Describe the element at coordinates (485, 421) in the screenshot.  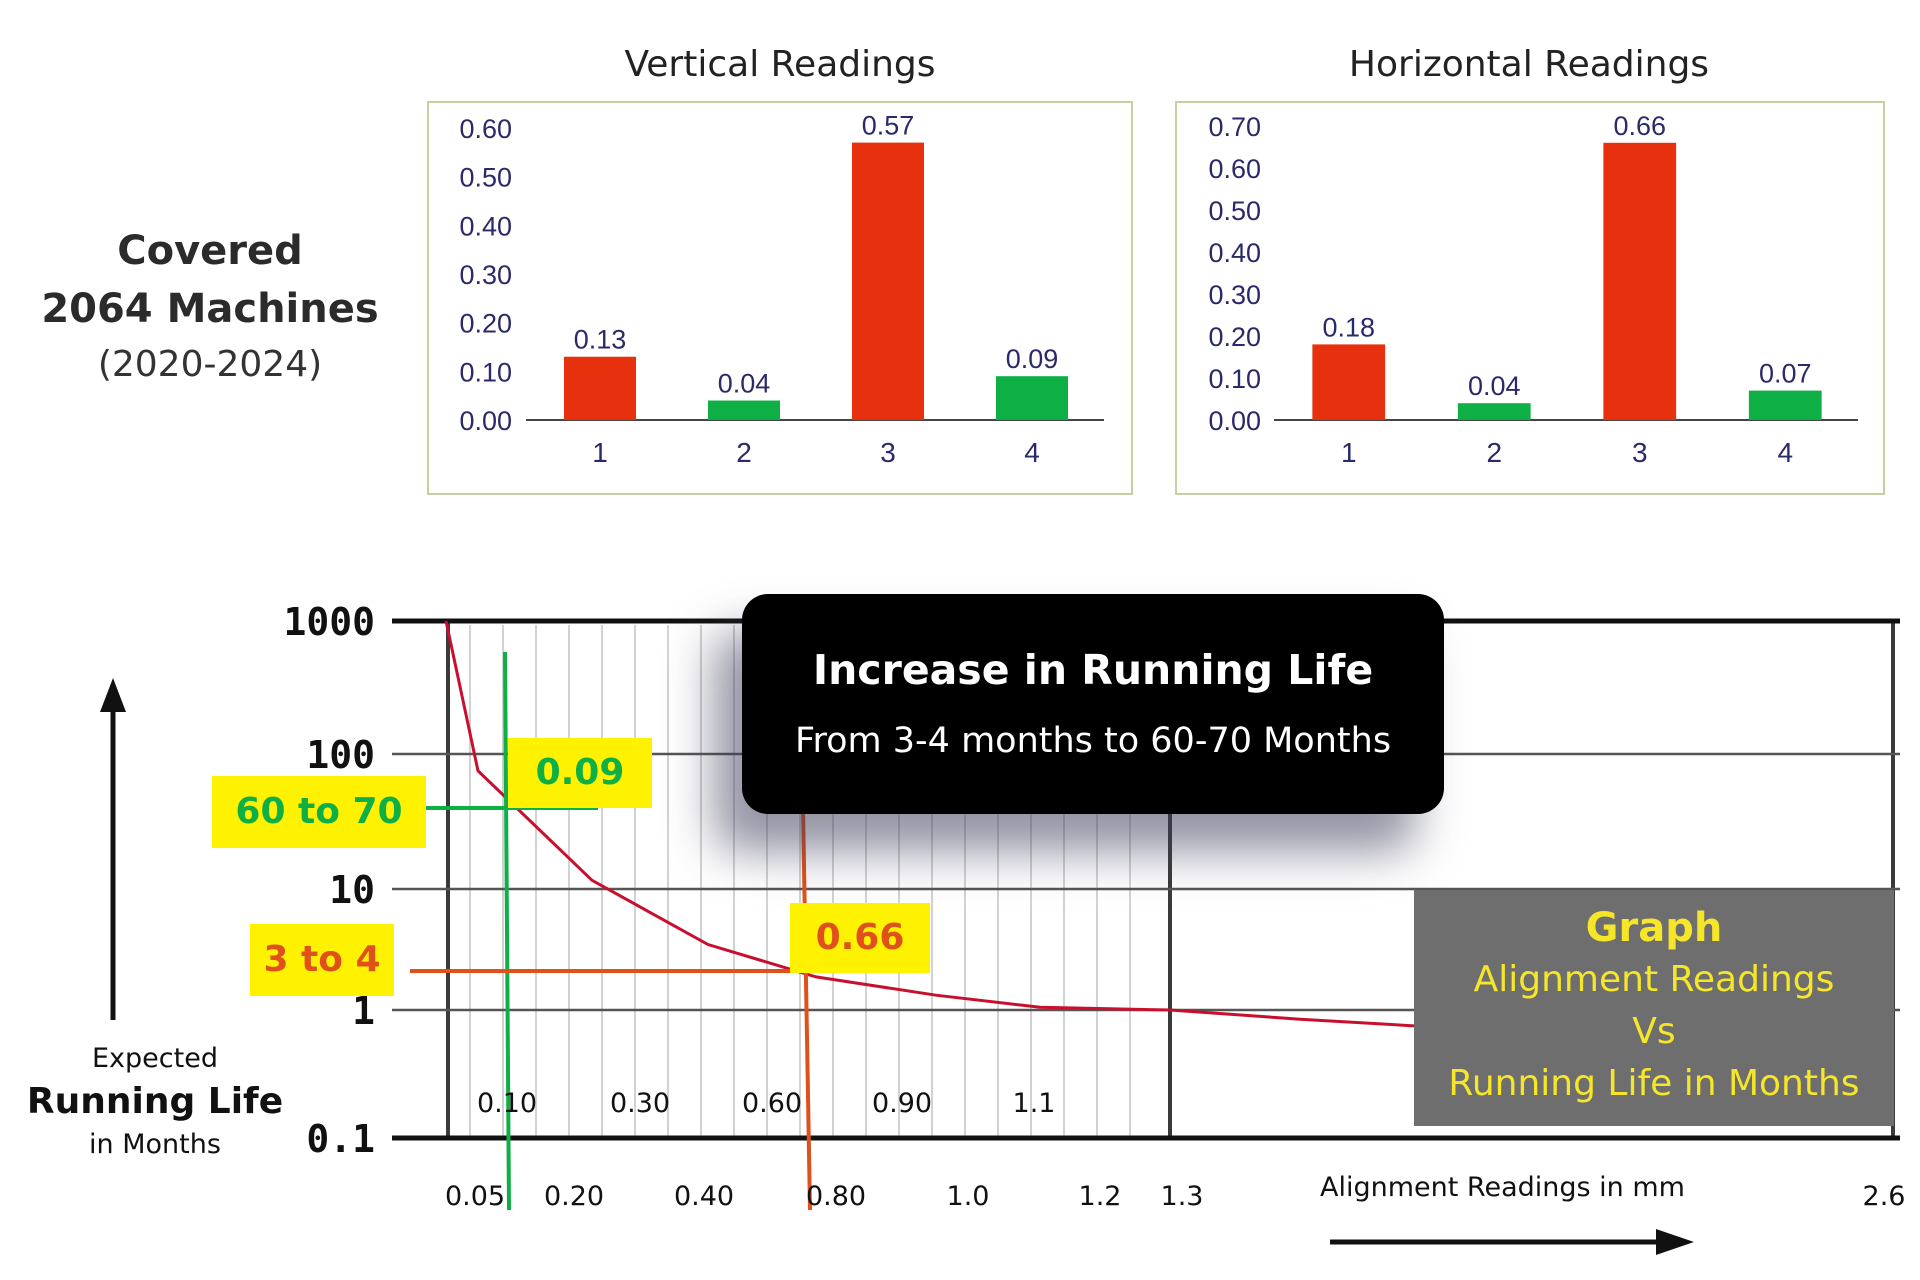
I see `vertical-y-tick-label: 0.00` at that location.